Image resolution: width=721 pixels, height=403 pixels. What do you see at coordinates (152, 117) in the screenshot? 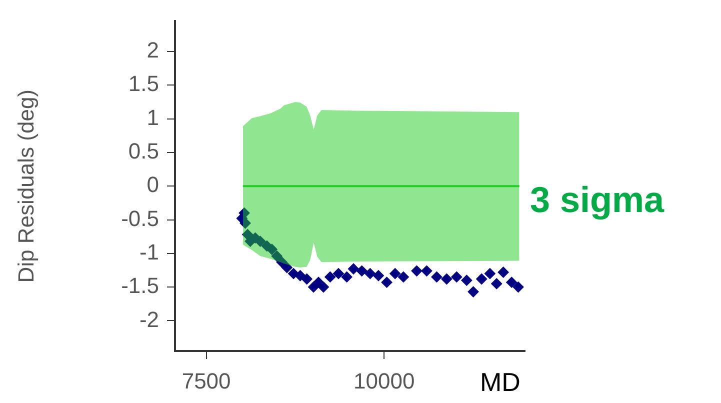
I see `y-tick-label: 1` at bounding box center [152, 117].